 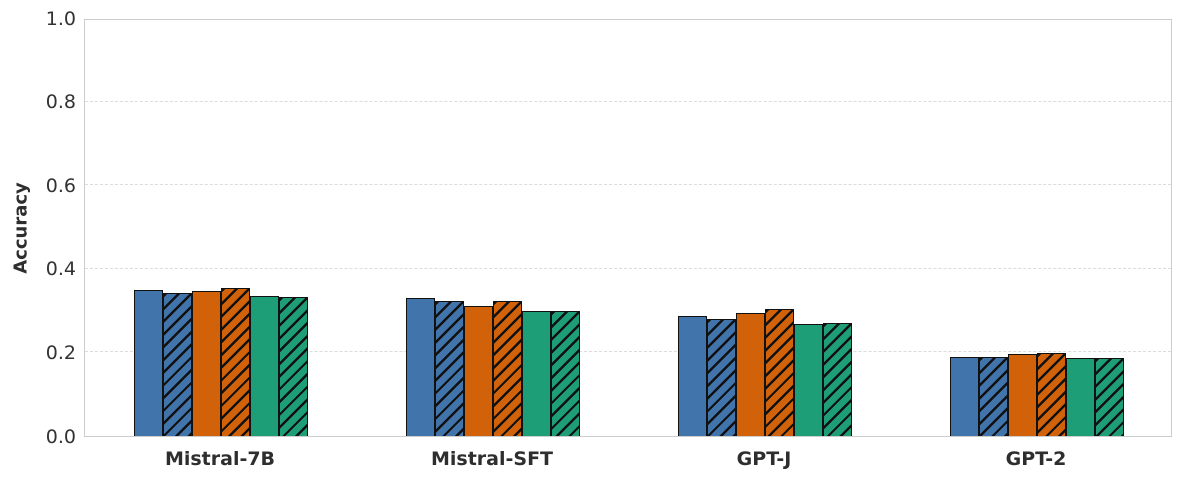 What do you see at coordinates (60, 18) in the screenshot?
I see `y-tick-label: 1.0` at bounding box center [60, 18].